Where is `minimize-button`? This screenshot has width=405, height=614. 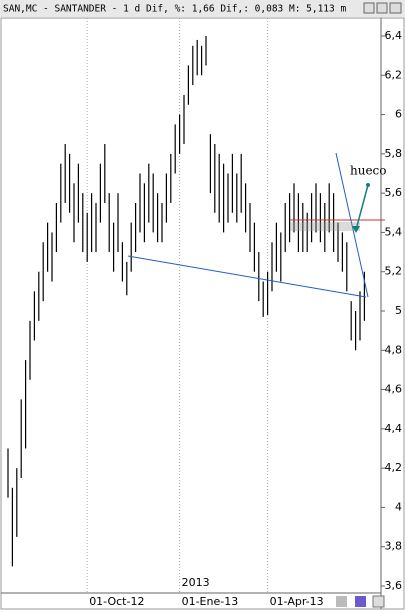
minimize-button is located at coordinates (369, 8).